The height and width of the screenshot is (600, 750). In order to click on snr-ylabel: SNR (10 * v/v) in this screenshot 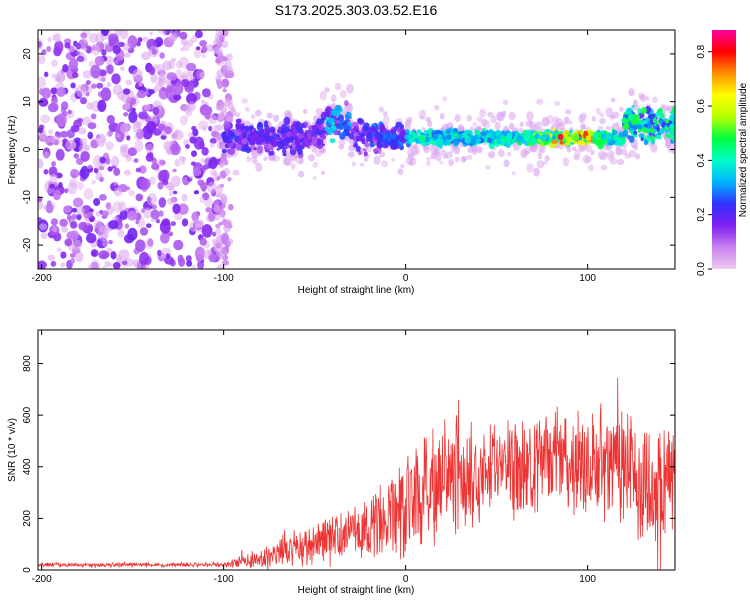, I will do `click(12, 450)`.